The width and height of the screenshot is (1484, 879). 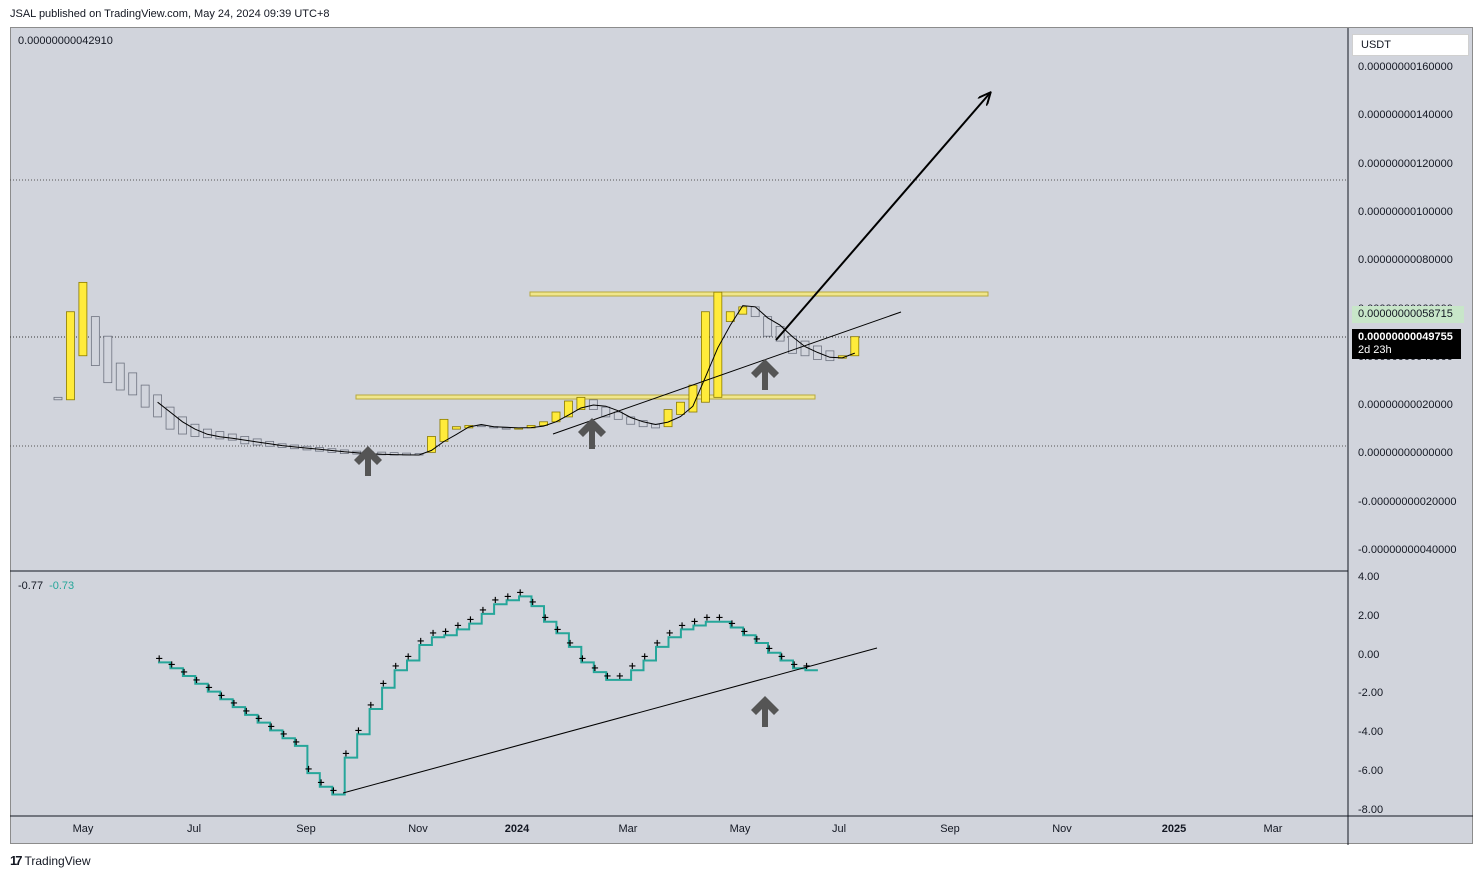 I want to click on current-price: 0.00000000049755, so click(x=1405, y=337).